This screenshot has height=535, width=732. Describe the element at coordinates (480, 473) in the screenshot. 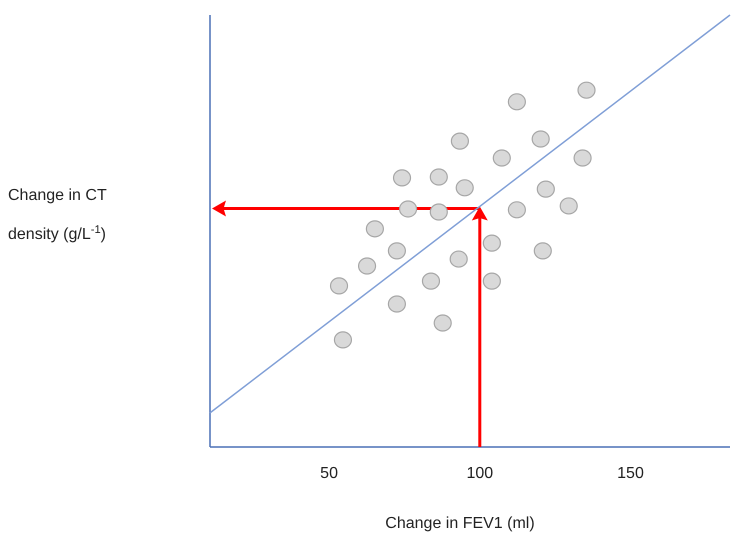

I see `x-tick-label: 100` at that location.